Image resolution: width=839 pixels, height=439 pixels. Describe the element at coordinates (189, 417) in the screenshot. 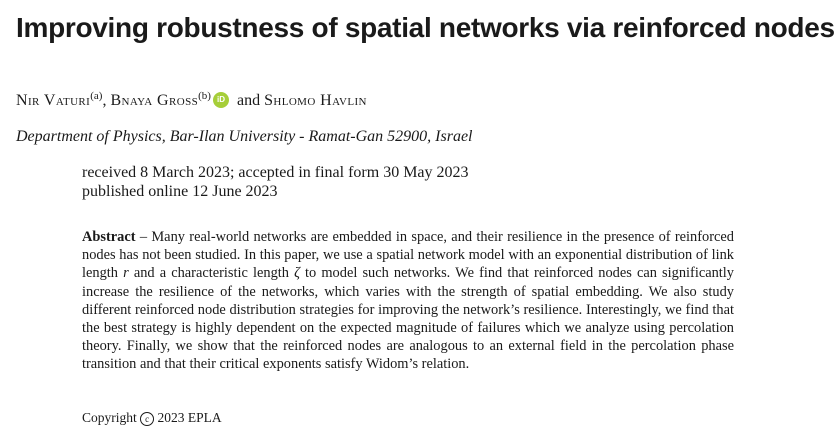

I see `copyright-year-org: 2023 EPLA` at that location.